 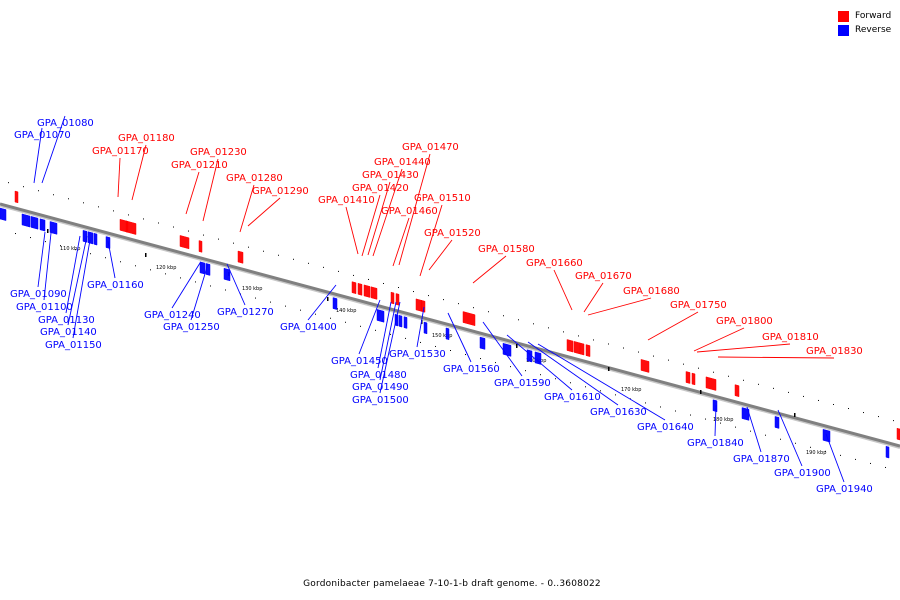 I want to click on reverse-gene-label: GPA_01900, so click(x=802, y=473).